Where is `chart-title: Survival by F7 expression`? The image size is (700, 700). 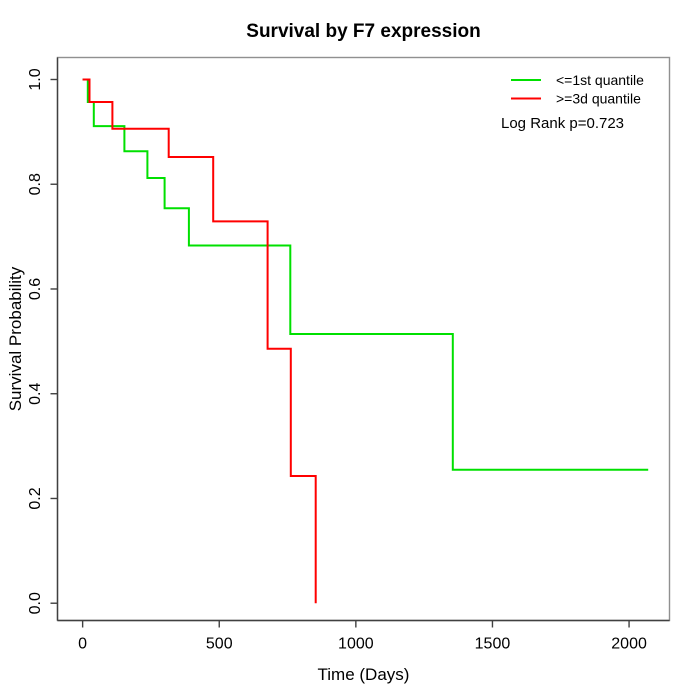
chart-title: Survival by F7 expression is located at coordinates (363, 31).